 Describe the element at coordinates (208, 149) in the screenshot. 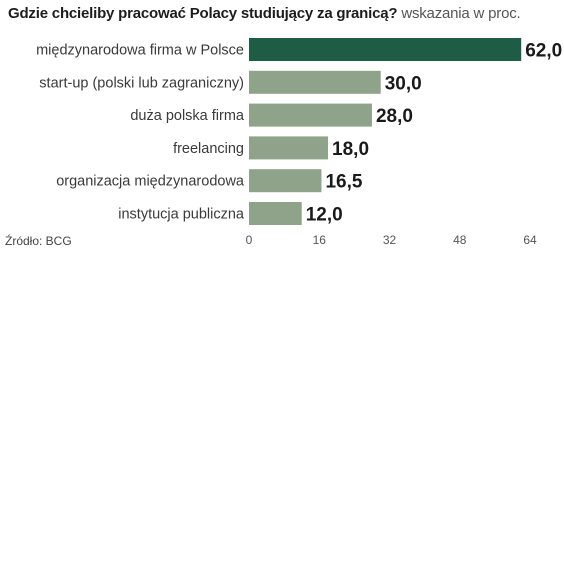

I see `category-label-3: freelancing` at that location.